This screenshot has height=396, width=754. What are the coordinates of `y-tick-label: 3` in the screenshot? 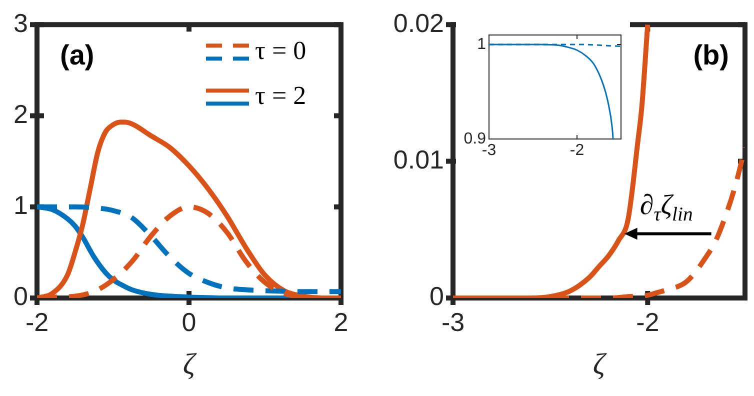 It's located at (21, 23).